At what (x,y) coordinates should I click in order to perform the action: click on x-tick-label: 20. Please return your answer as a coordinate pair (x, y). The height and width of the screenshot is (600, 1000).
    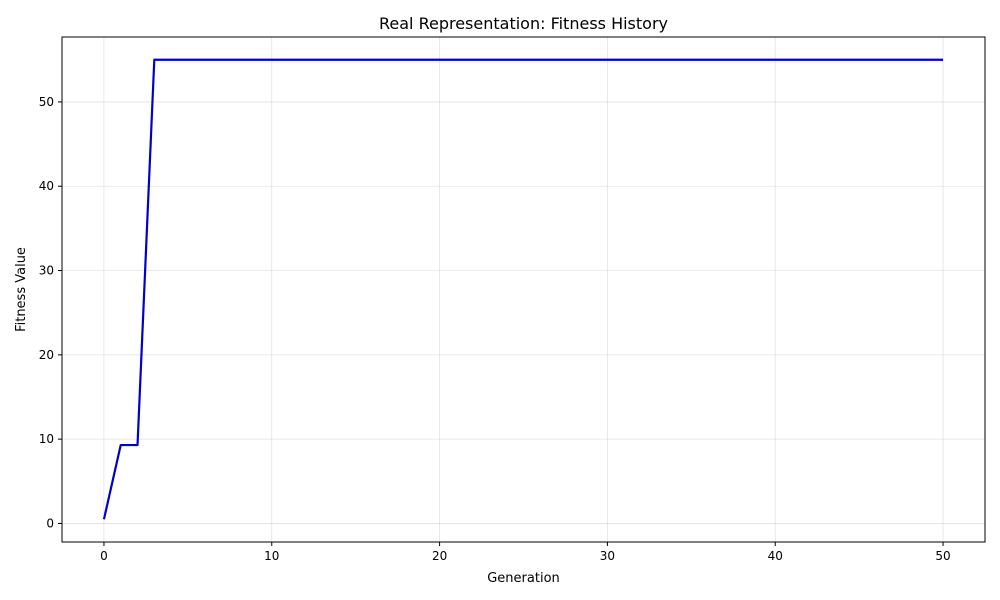
    Looking at the image, I should click on (439, 556).